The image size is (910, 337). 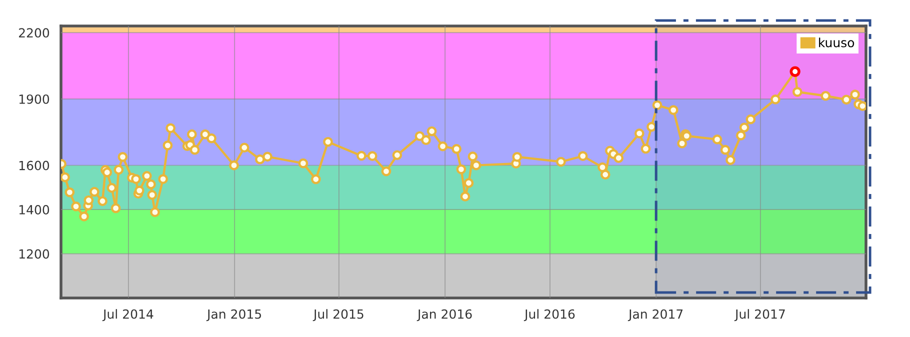 What do you see at coordinates (655, 315) in the screenshot?
I see `x-tick-label: Jan 2017` at bounding box center [655, 315].